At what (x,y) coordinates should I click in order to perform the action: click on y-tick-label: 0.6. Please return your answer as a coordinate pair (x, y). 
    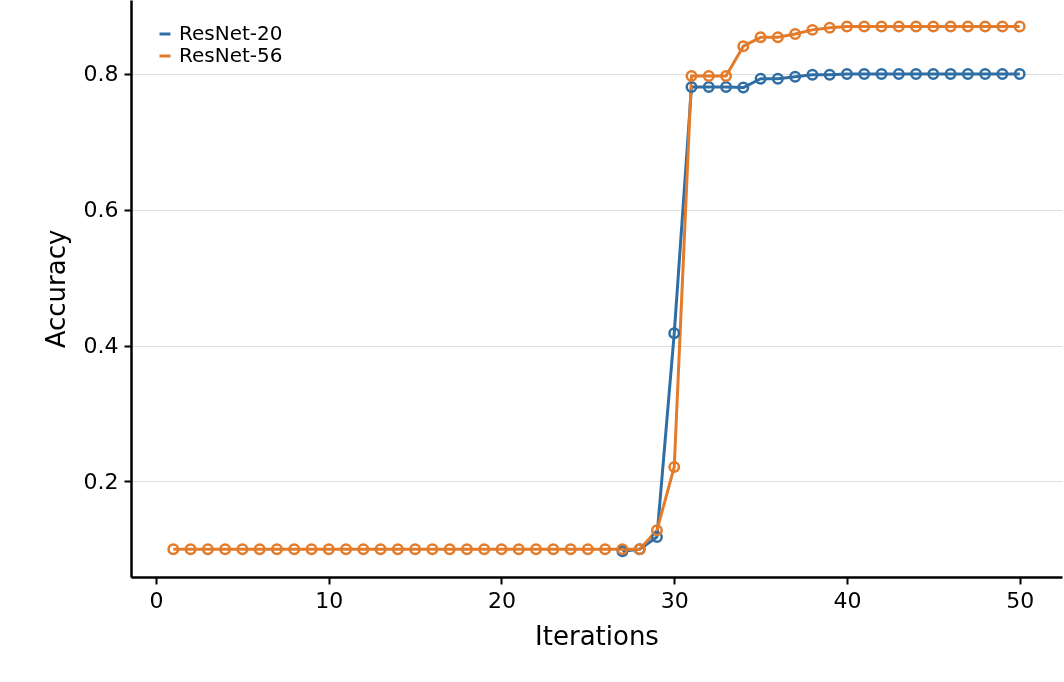
    Looking at the image, I should click on (101, 210).